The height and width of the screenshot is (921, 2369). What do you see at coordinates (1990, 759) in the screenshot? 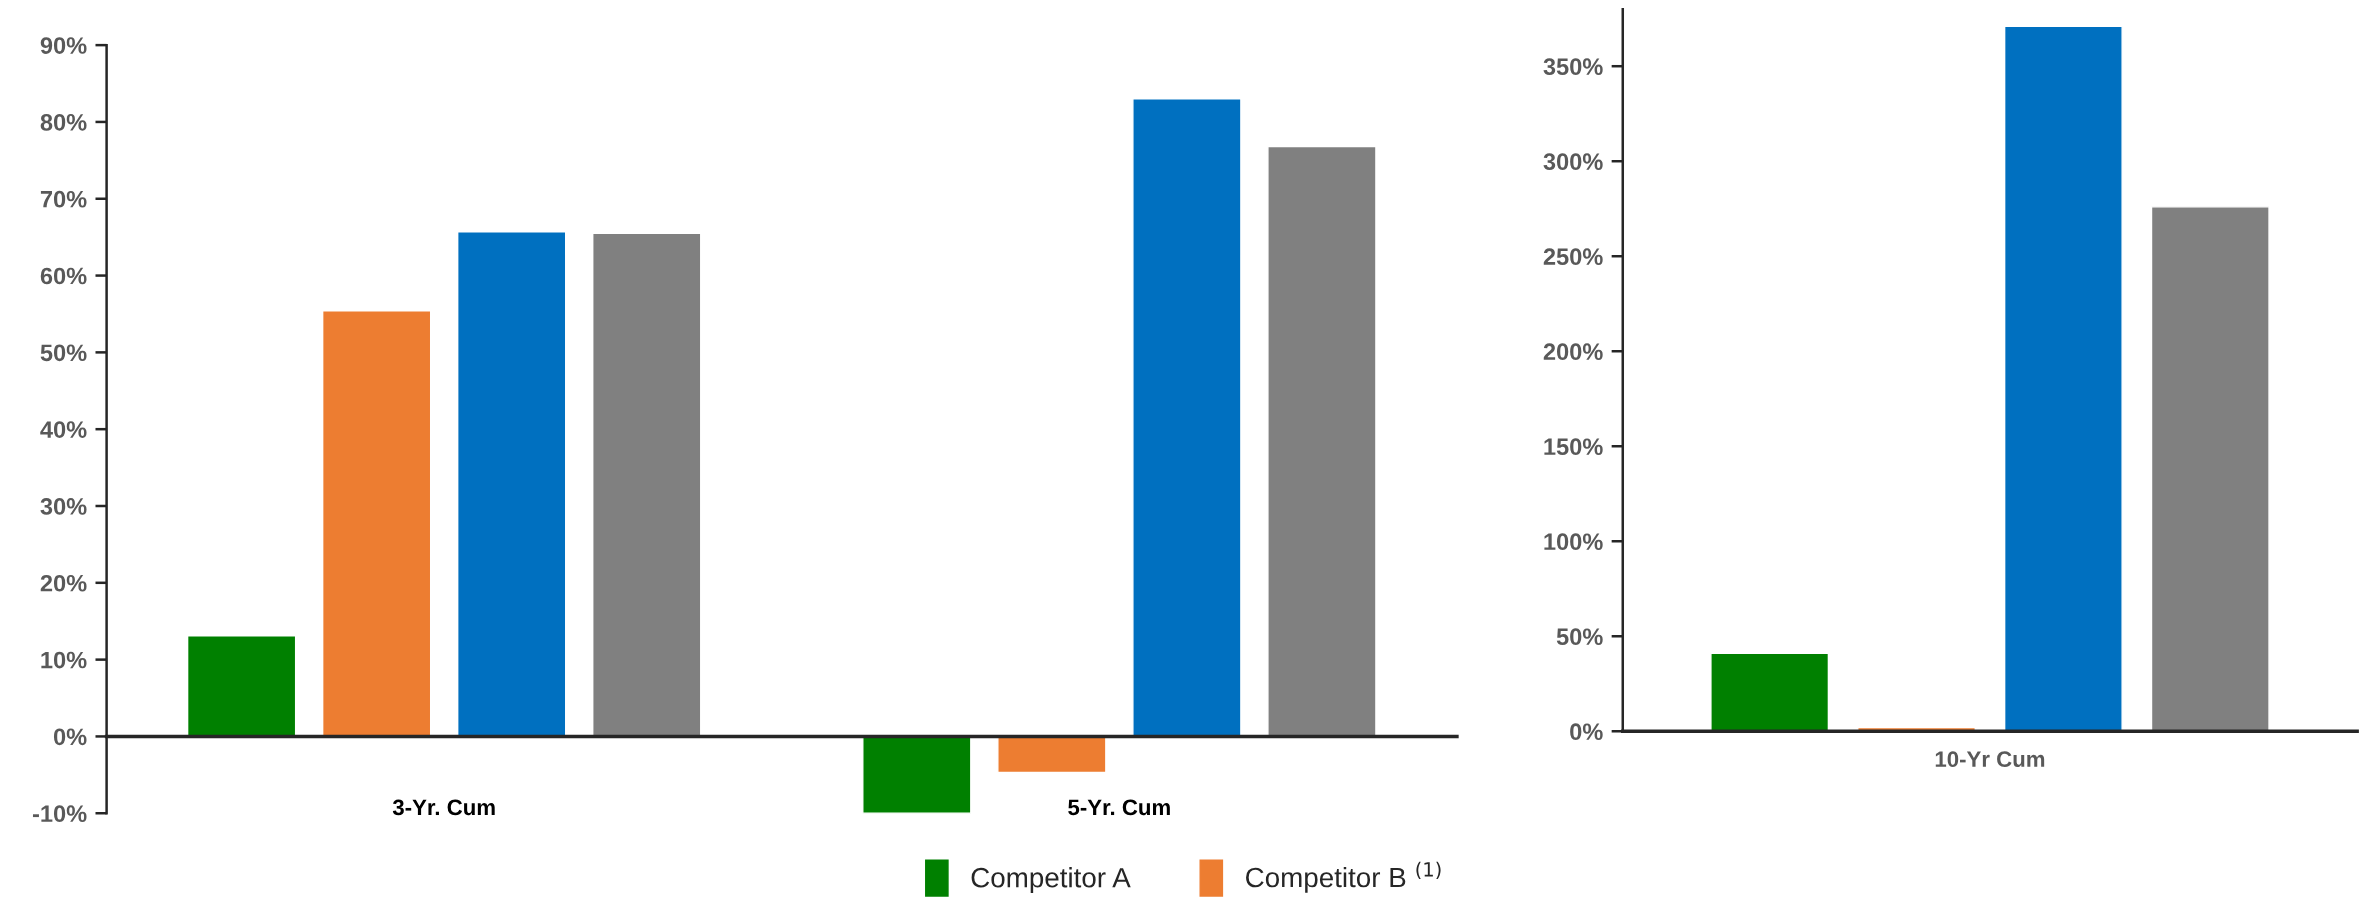
I see `x-tick-label: 10-Yr Cum` at bounding box center [1990, 759].